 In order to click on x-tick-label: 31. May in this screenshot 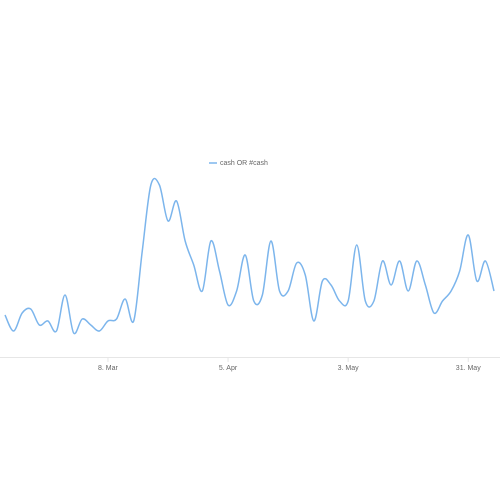, I will do `click(468, 368)`.